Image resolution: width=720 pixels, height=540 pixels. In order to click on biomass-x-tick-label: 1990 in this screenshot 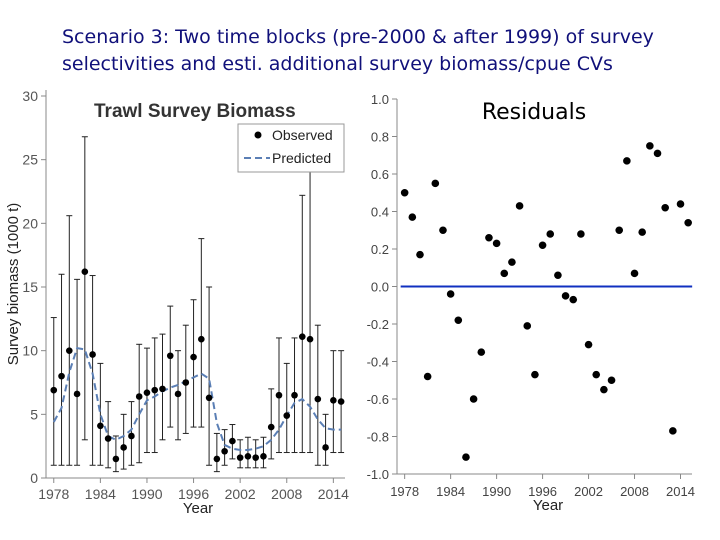, I will do `click(146, 494)`.